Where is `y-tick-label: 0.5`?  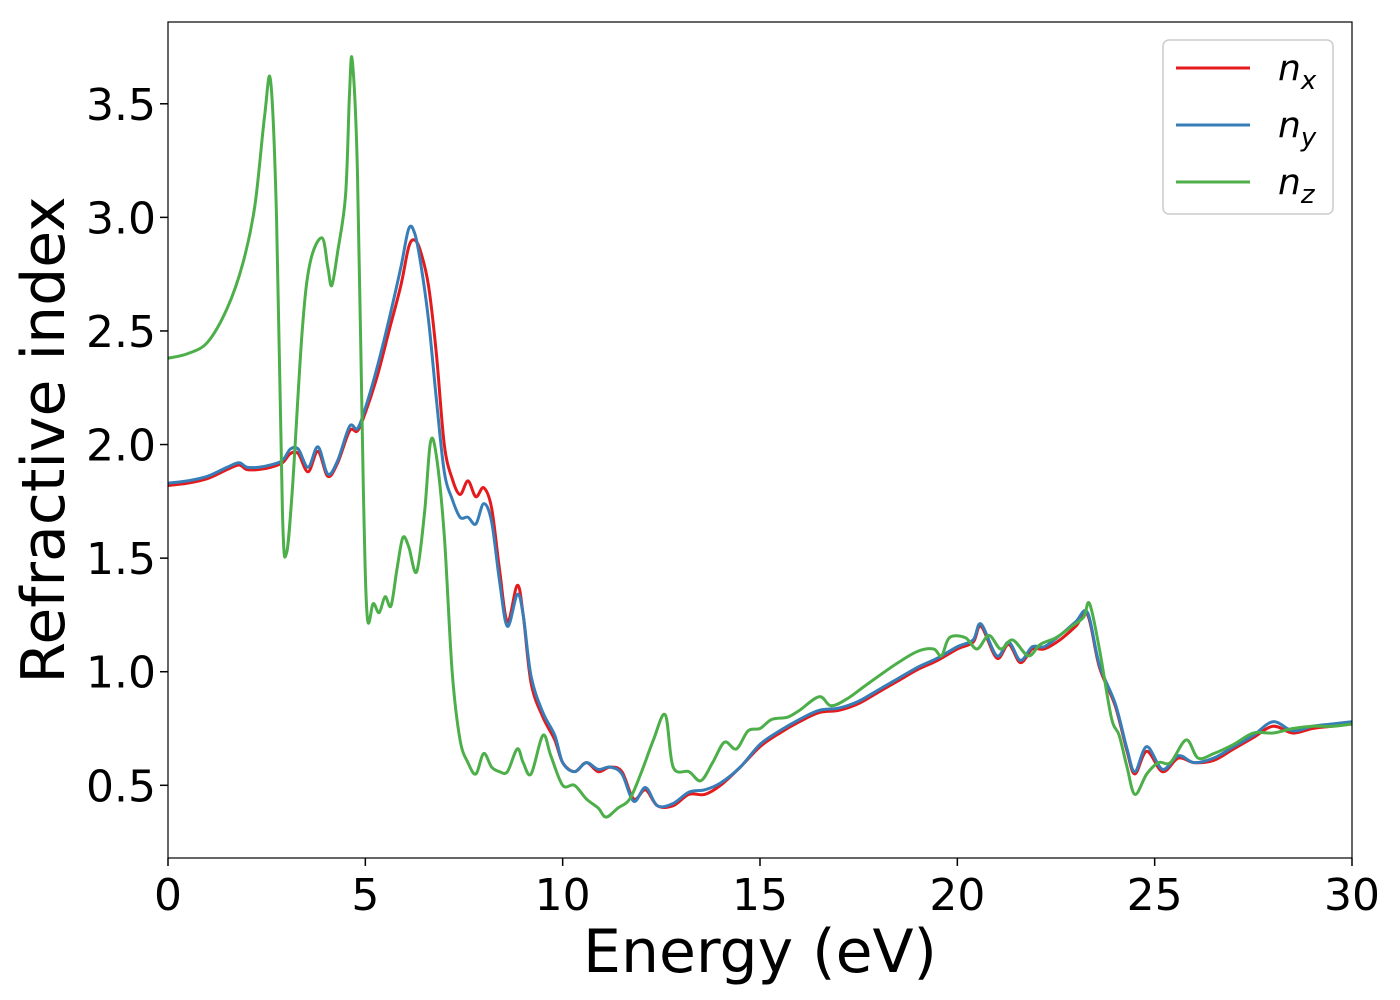 y-tick-label: 0.5 is located at coordinates (121, 786).